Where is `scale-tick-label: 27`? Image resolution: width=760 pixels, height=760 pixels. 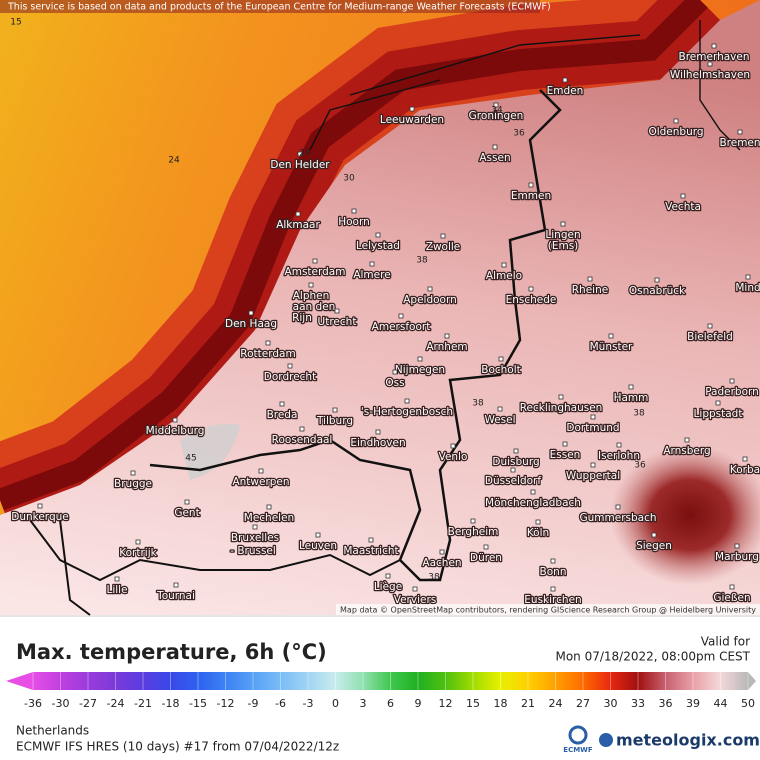 scale-tick-label: 27 is located at coordinates (583, 703).